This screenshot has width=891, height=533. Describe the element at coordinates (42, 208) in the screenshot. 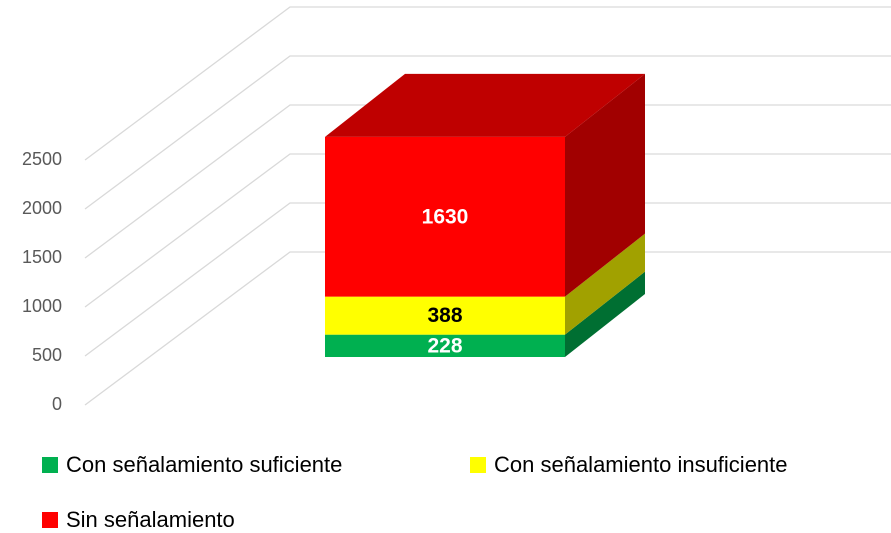

I see `y-tick-label: 2000` at that location.